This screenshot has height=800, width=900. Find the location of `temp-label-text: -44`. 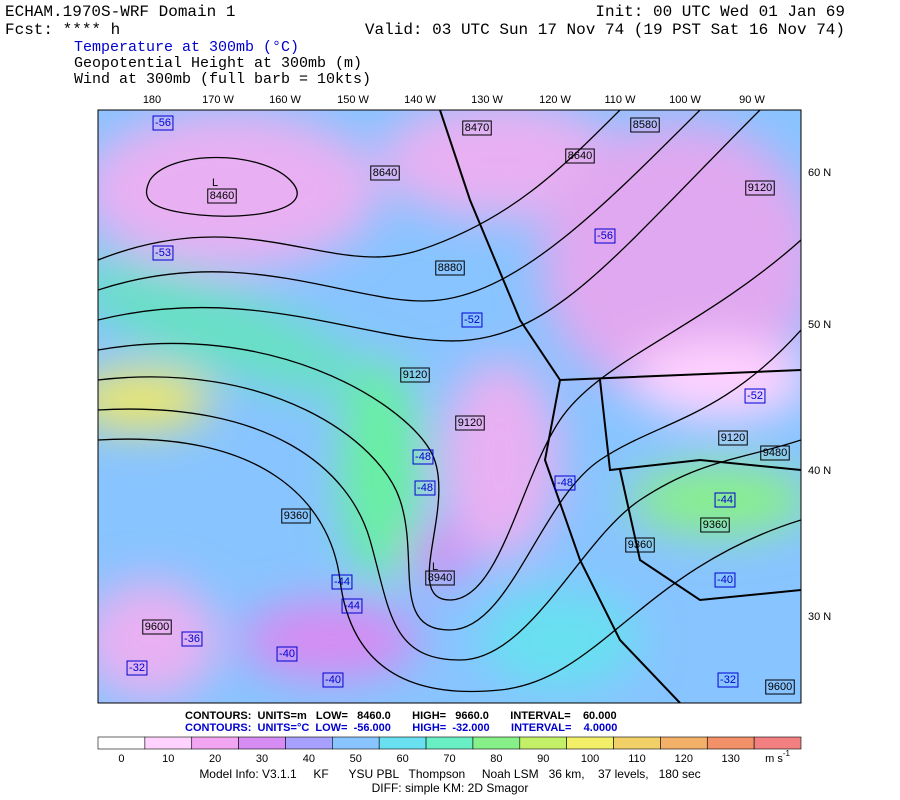

temp-label-text: -44 is located at coordinates (342, 582).